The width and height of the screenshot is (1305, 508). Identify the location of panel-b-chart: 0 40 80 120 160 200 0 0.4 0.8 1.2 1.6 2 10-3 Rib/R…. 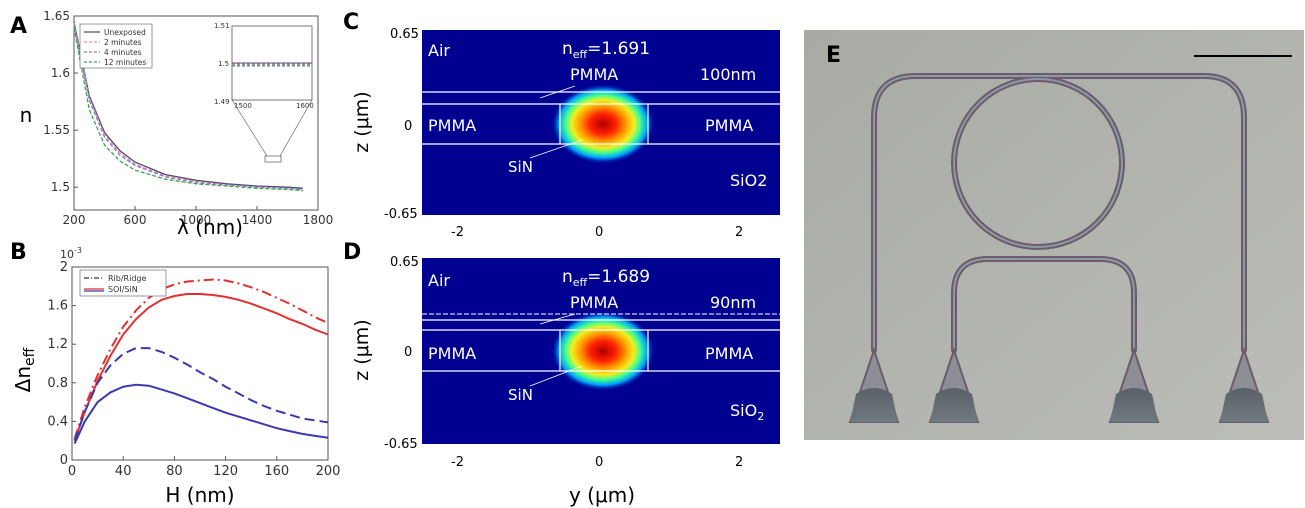
(175, 376).